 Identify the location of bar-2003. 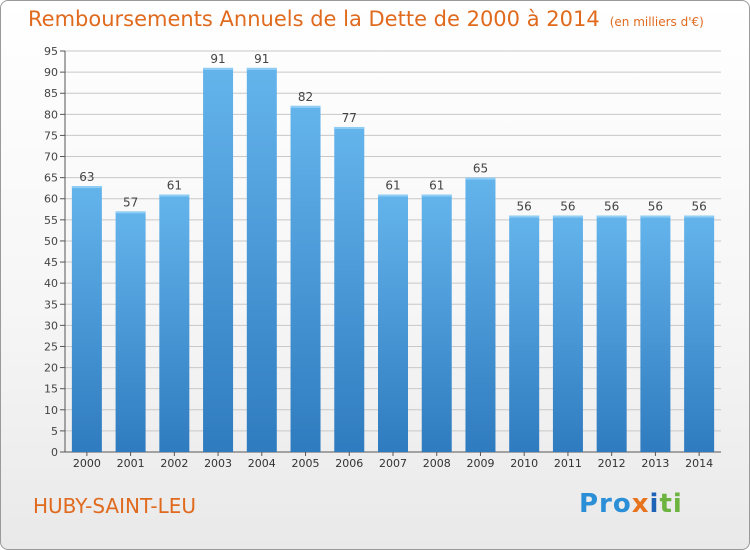
(218, 259).